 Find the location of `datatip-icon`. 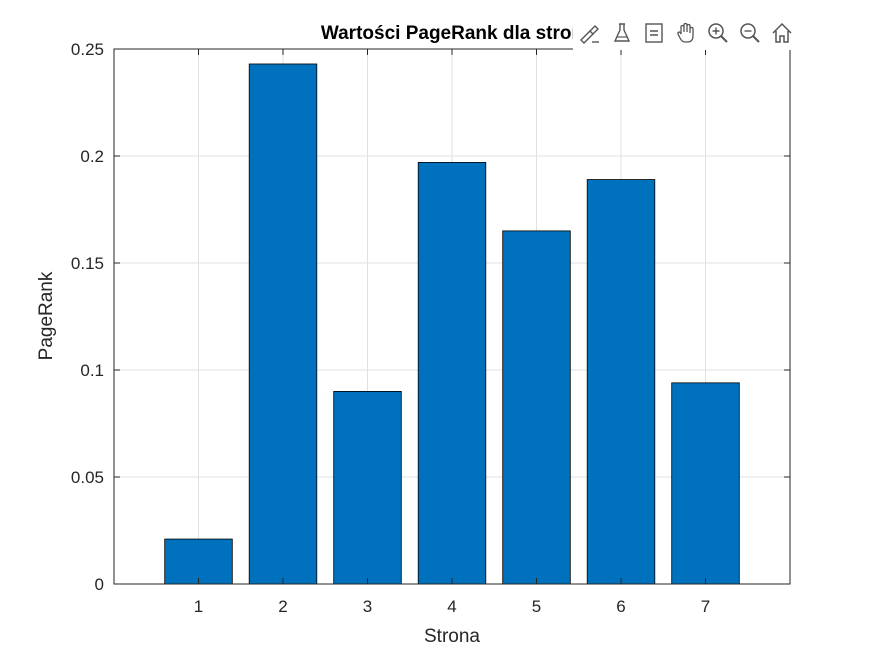

datatip-icon is located at coordinates (622, 32).